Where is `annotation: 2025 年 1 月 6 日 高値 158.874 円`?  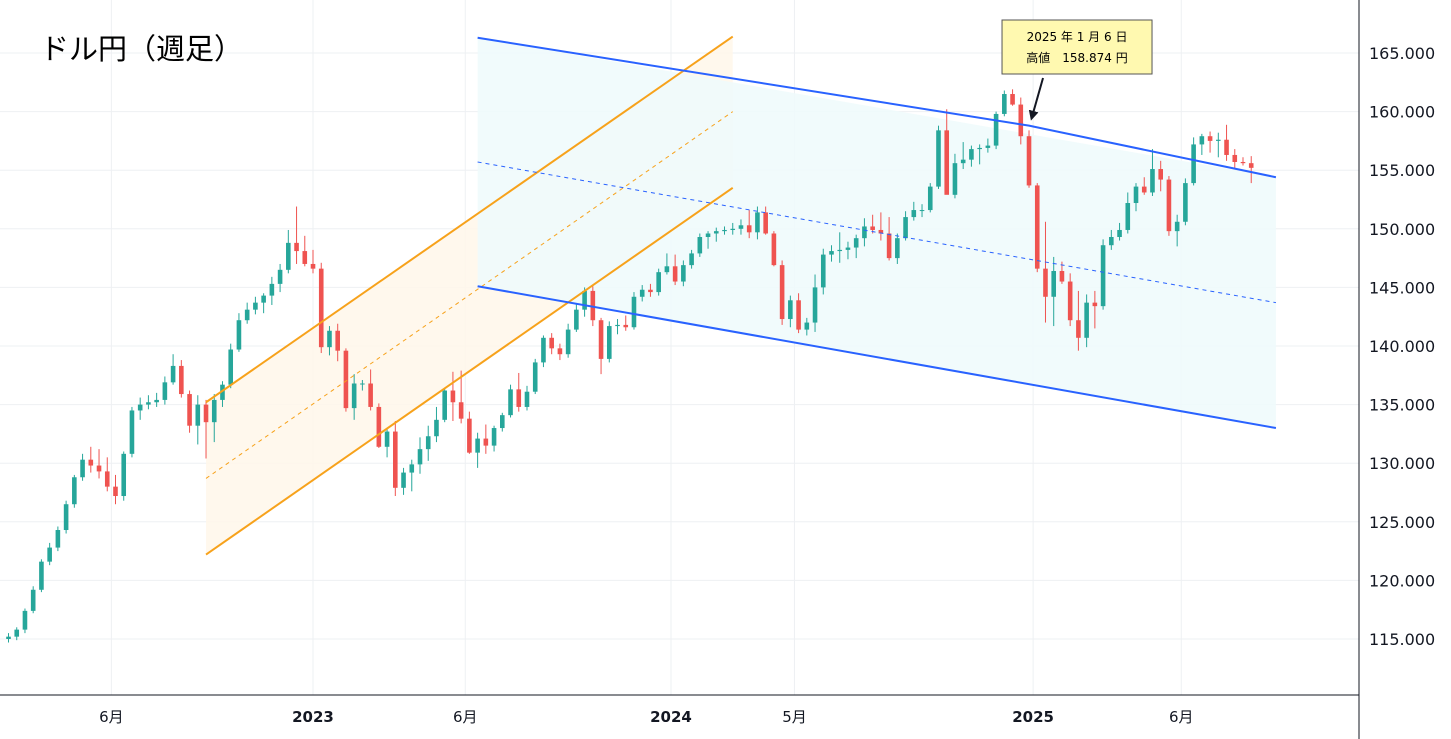
annotation: 2025 年 1 月 6 日 高値 158.874 円 is located at coordinates (1077, 70).